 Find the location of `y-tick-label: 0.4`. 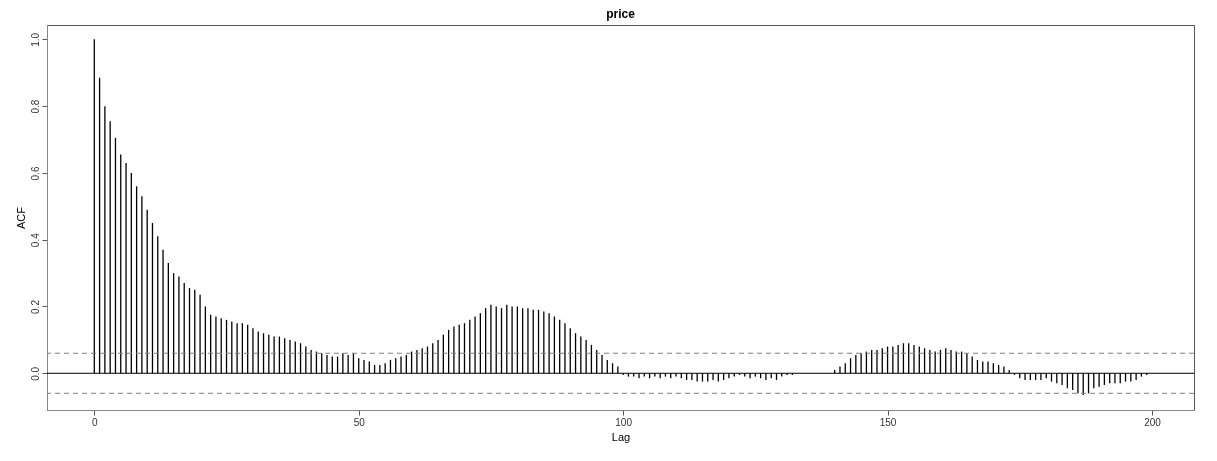

y-tick-label: 0.4 is located at coordinates (35, 240).